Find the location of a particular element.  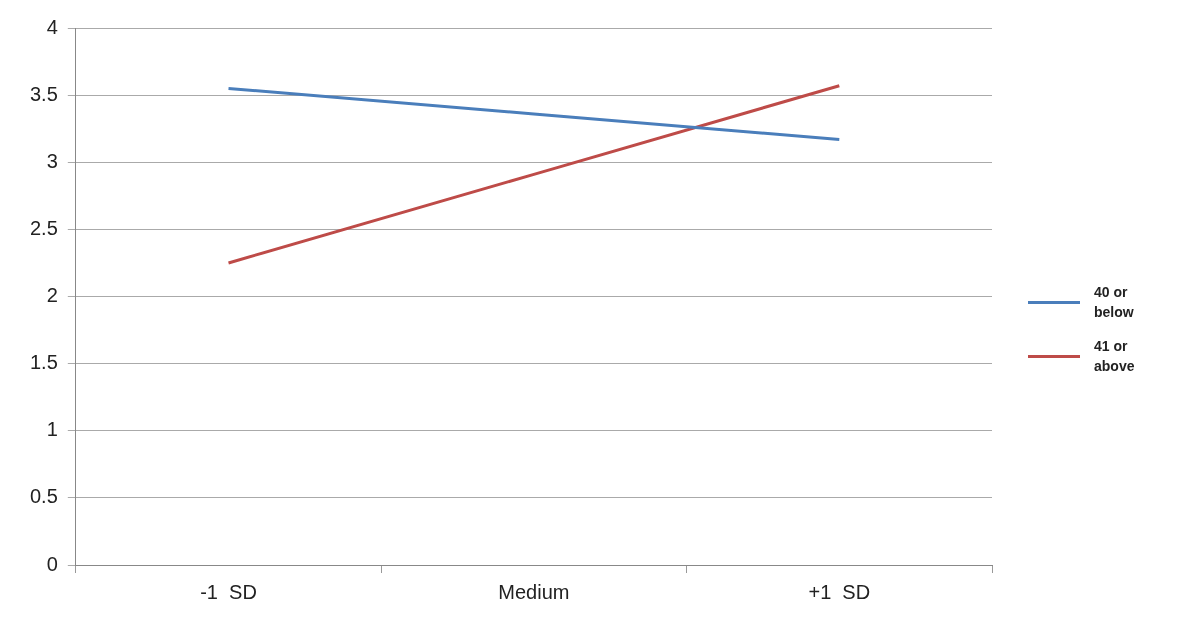

y-tick-label: 3.5 is located at coordinates (43, 93).